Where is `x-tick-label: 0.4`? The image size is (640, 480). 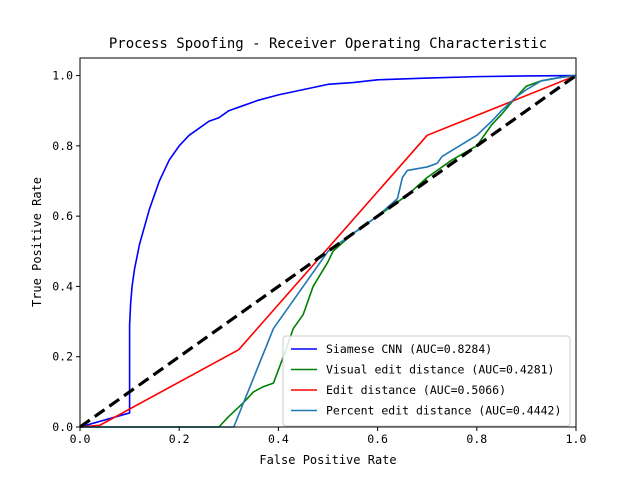 x-tick-label: 0.4 is located at coordinates (278, 439).